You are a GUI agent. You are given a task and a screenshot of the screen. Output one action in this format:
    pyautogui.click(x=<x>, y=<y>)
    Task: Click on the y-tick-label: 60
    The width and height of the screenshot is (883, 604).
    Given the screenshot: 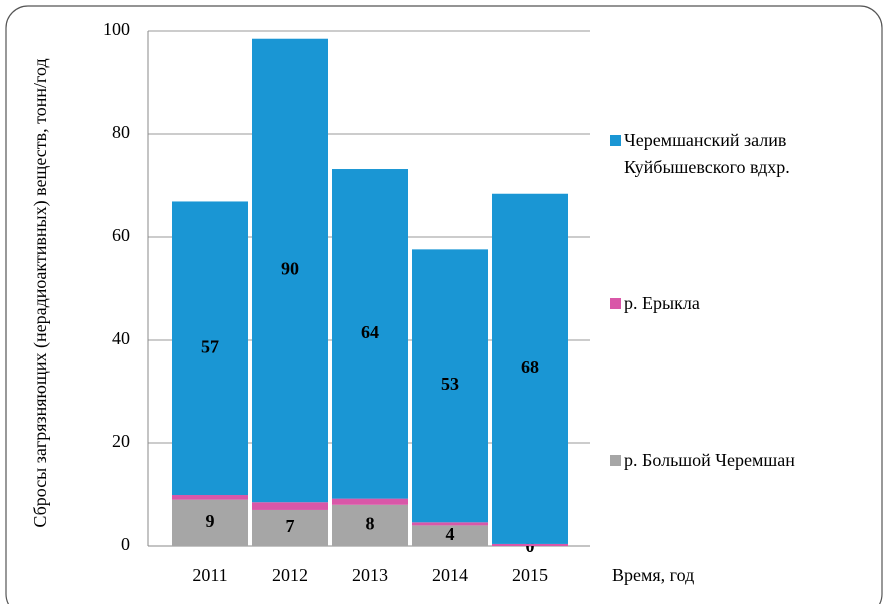 What is the action you would take?
    pyautogui.click(x=121, y=235)
    